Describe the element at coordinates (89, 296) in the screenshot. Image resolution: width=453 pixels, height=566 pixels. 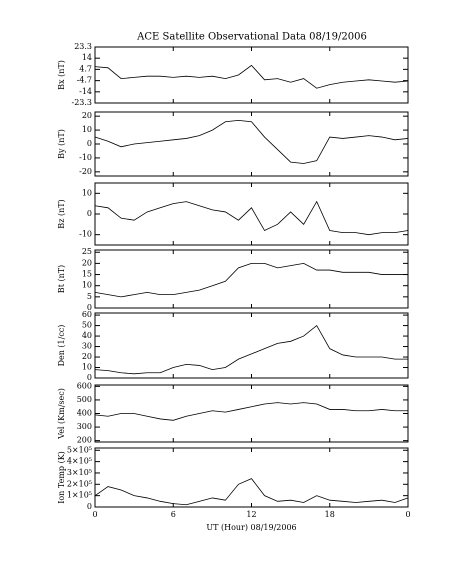
I see `y-tick-label: 5` at that location.